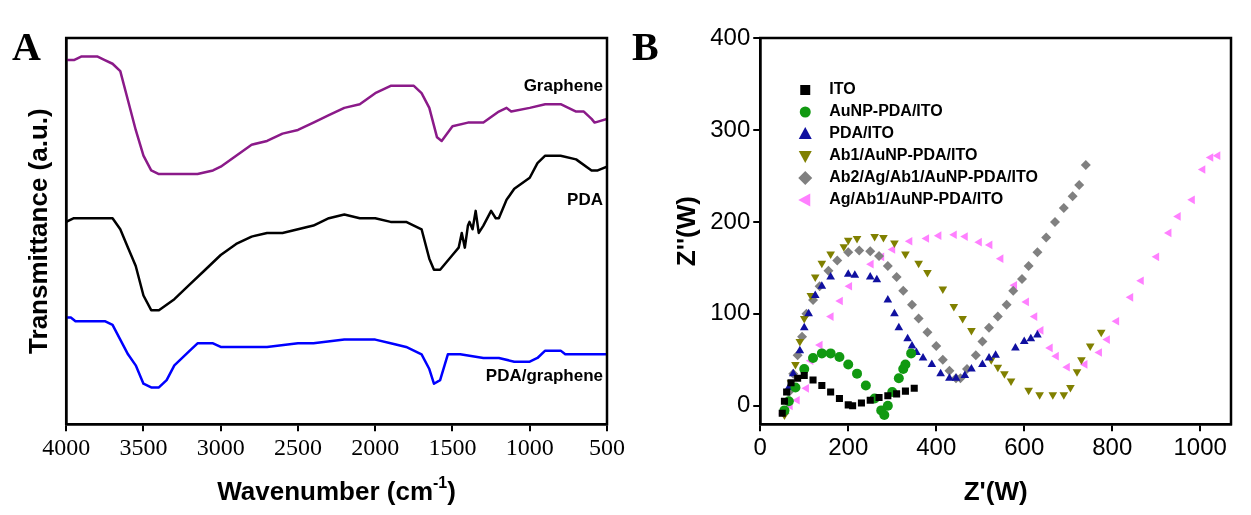 This screenshot has height=515, width=1251. I want to click on y-tick-label: 200, so click(730, 220).